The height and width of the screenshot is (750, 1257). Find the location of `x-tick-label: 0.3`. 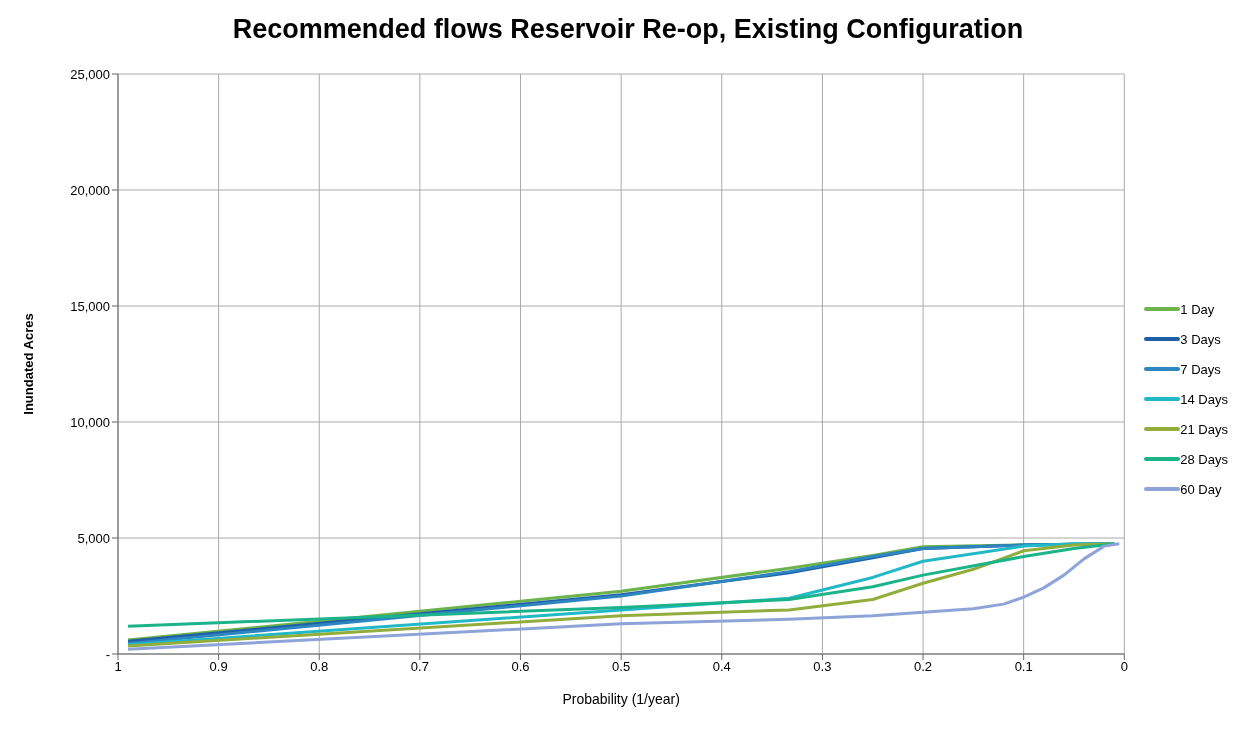

x-tick-label: 0.3 is located at coordinates (822, 667).